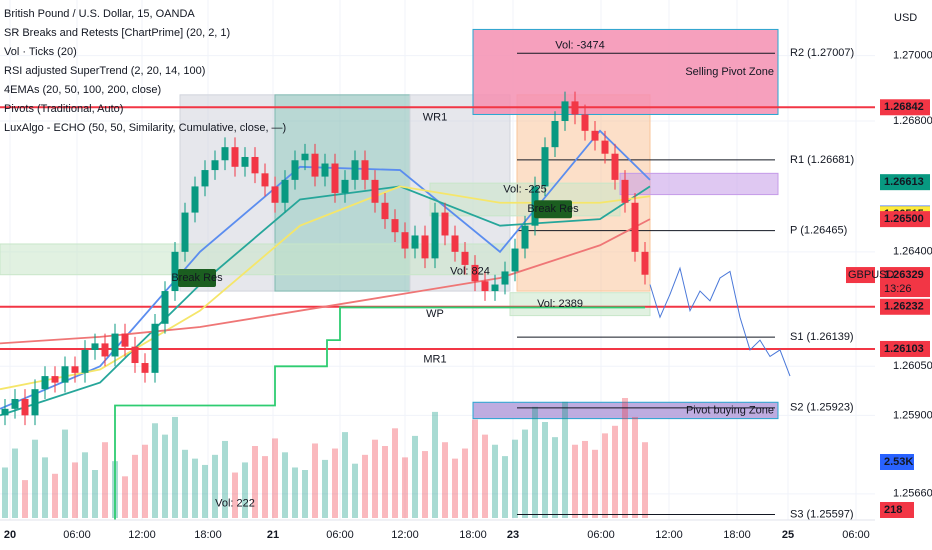 This screenshot has width=932, height=550. I want to click on indicator-line, so click(720, 321).